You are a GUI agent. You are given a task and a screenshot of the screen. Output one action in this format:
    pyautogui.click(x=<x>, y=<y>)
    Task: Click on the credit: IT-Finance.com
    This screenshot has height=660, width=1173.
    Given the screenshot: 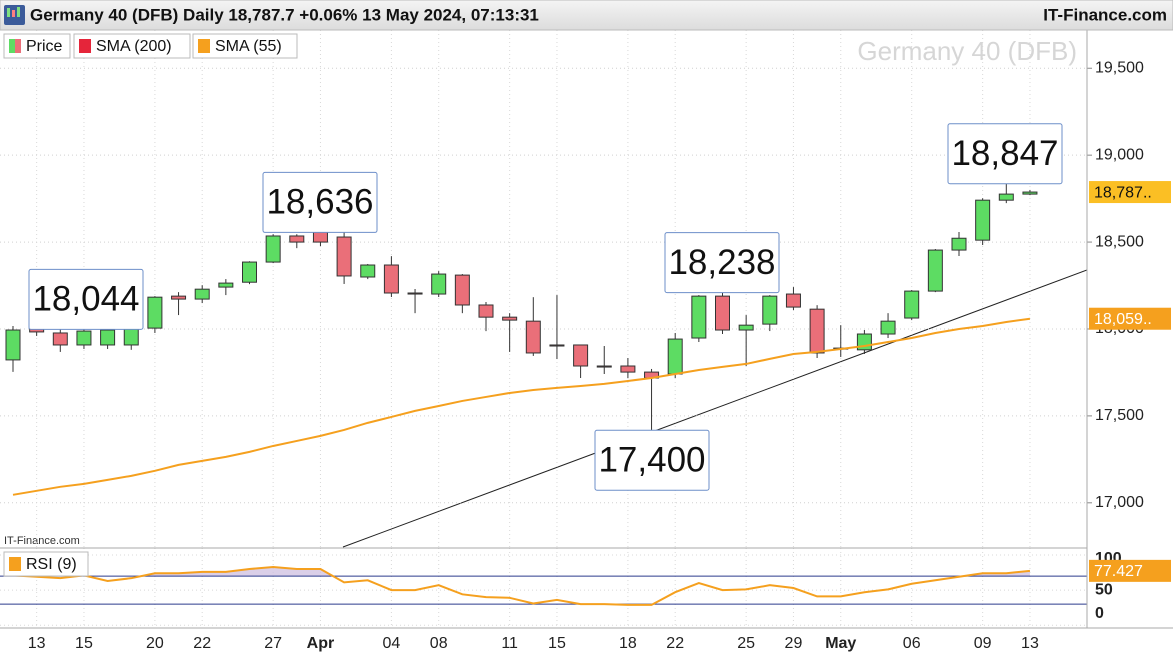 What is the action you would take?
    pyautogui.click(x=42, y=541)
    